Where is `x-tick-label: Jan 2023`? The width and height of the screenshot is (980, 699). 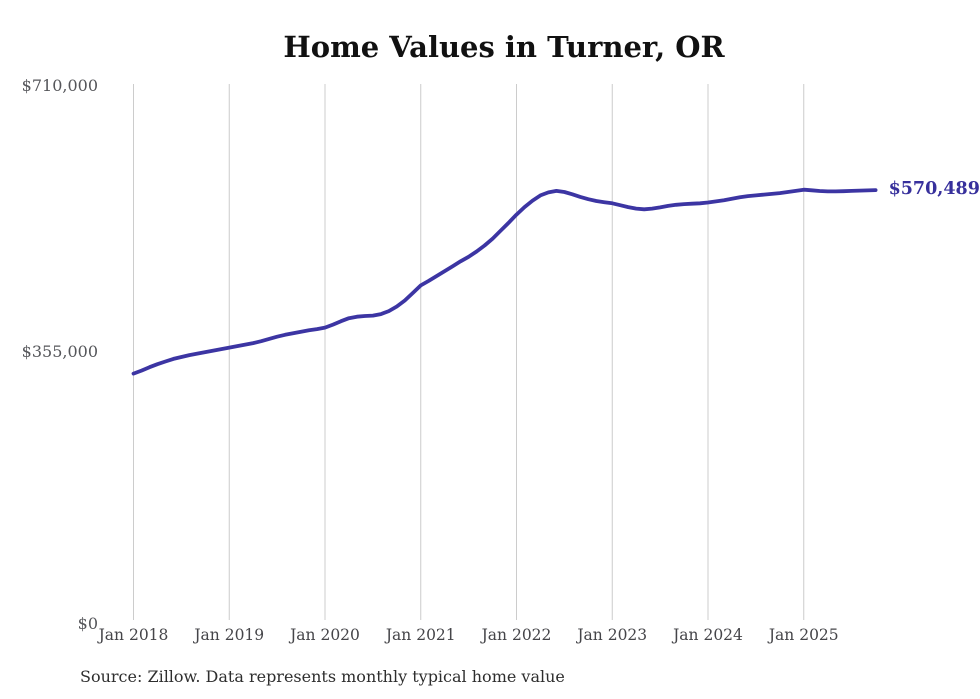
x-tick-label: Jan 2023 is located at coordinates (612, 635).